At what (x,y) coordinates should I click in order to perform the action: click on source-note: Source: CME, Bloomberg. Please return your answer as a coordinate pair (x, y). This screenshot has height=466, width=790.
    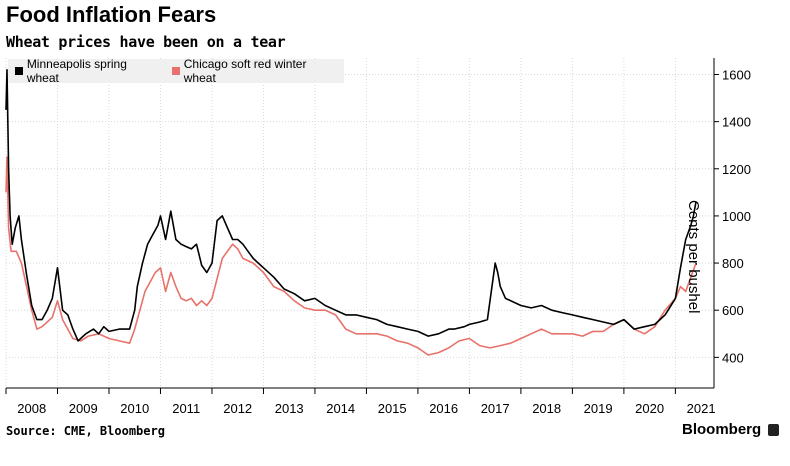
    Looking at the image, I should click on (85, 431).